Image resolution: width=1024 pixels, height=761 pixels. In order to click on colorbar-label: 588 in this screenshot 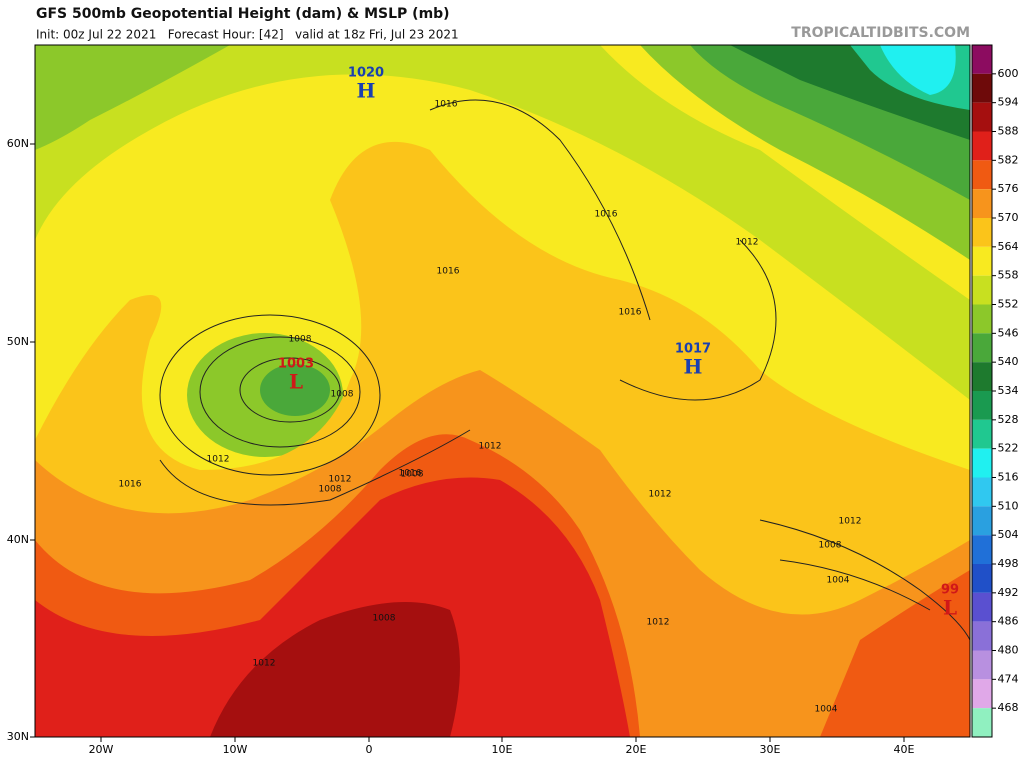, I will do `click(1008, 131)`.